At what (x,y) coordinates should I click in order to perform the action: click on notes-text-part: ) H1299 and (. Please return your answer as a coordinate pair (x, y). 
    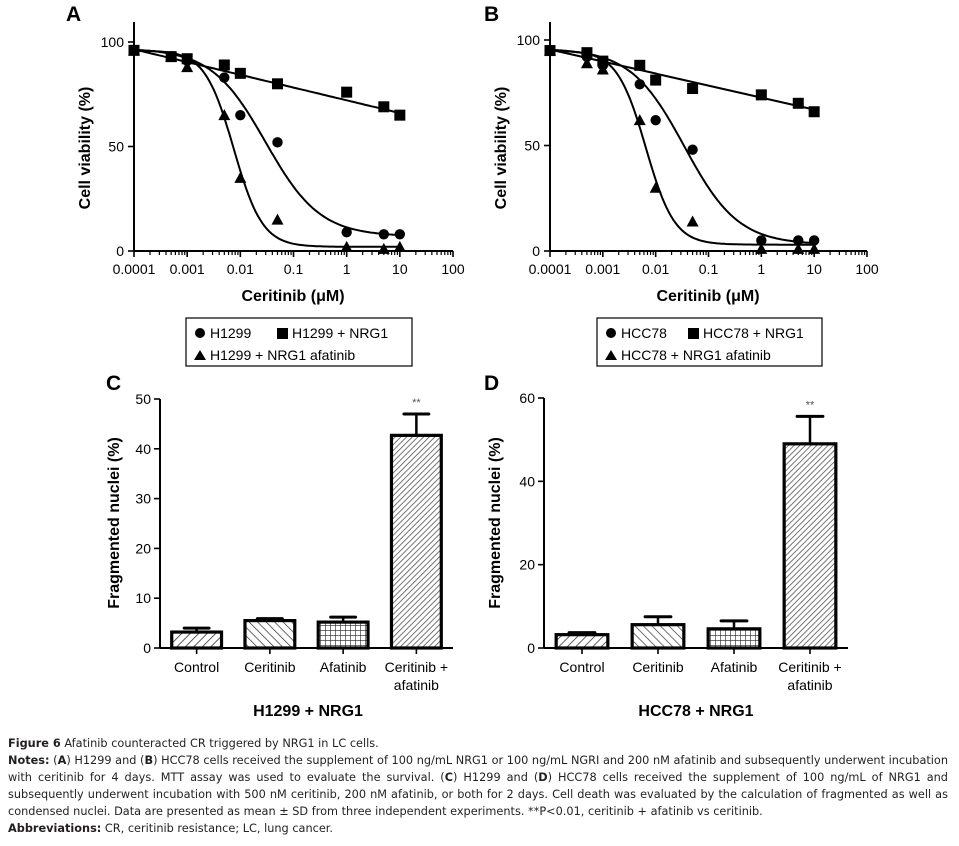
    Looking at the image, I should click on (496, 777).